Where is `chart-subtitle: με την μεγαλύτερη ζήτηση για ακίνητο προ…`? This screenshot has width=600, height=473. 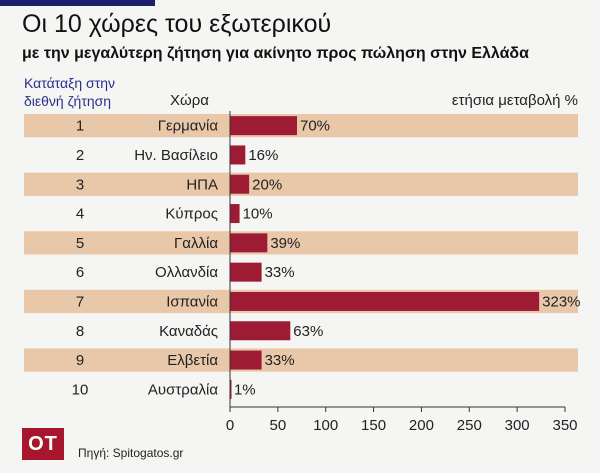
chart-subtitle: με την μεγαλύτερη ζήτηση για ακίνητο προ… is located at coordinates (275, 53).